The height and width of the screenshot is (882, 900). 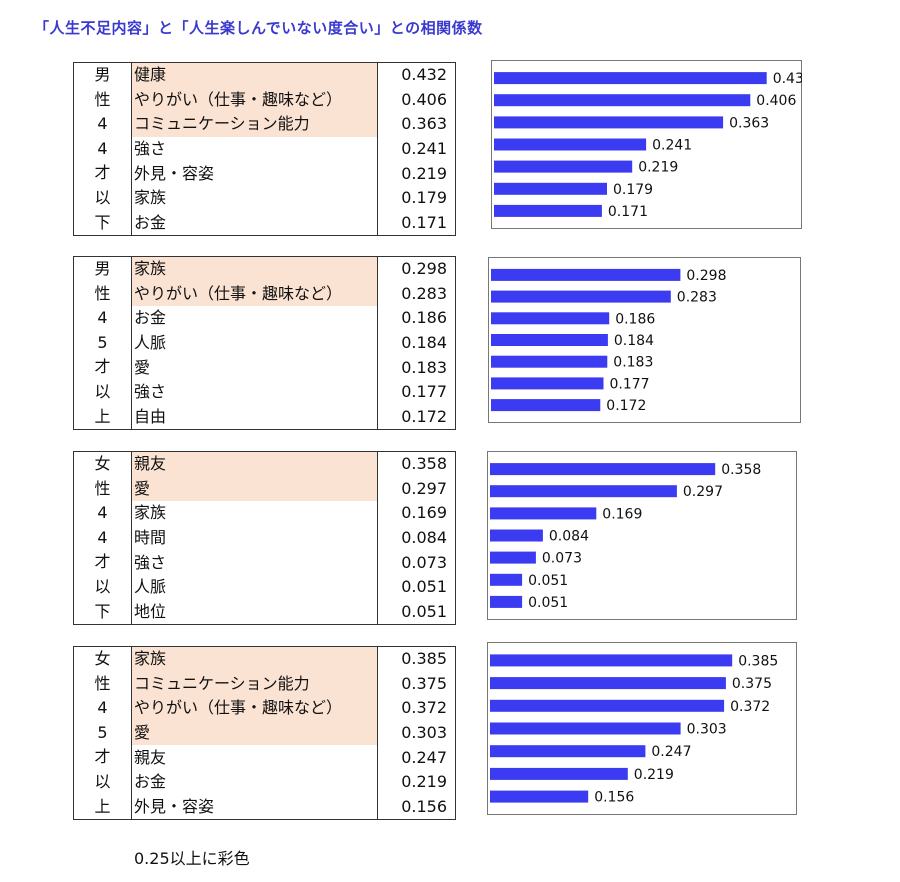 What do you see at coordinates (634, 341) in the screenshot?
I see `data-label: 0.184` at bounding box center [634, 341].